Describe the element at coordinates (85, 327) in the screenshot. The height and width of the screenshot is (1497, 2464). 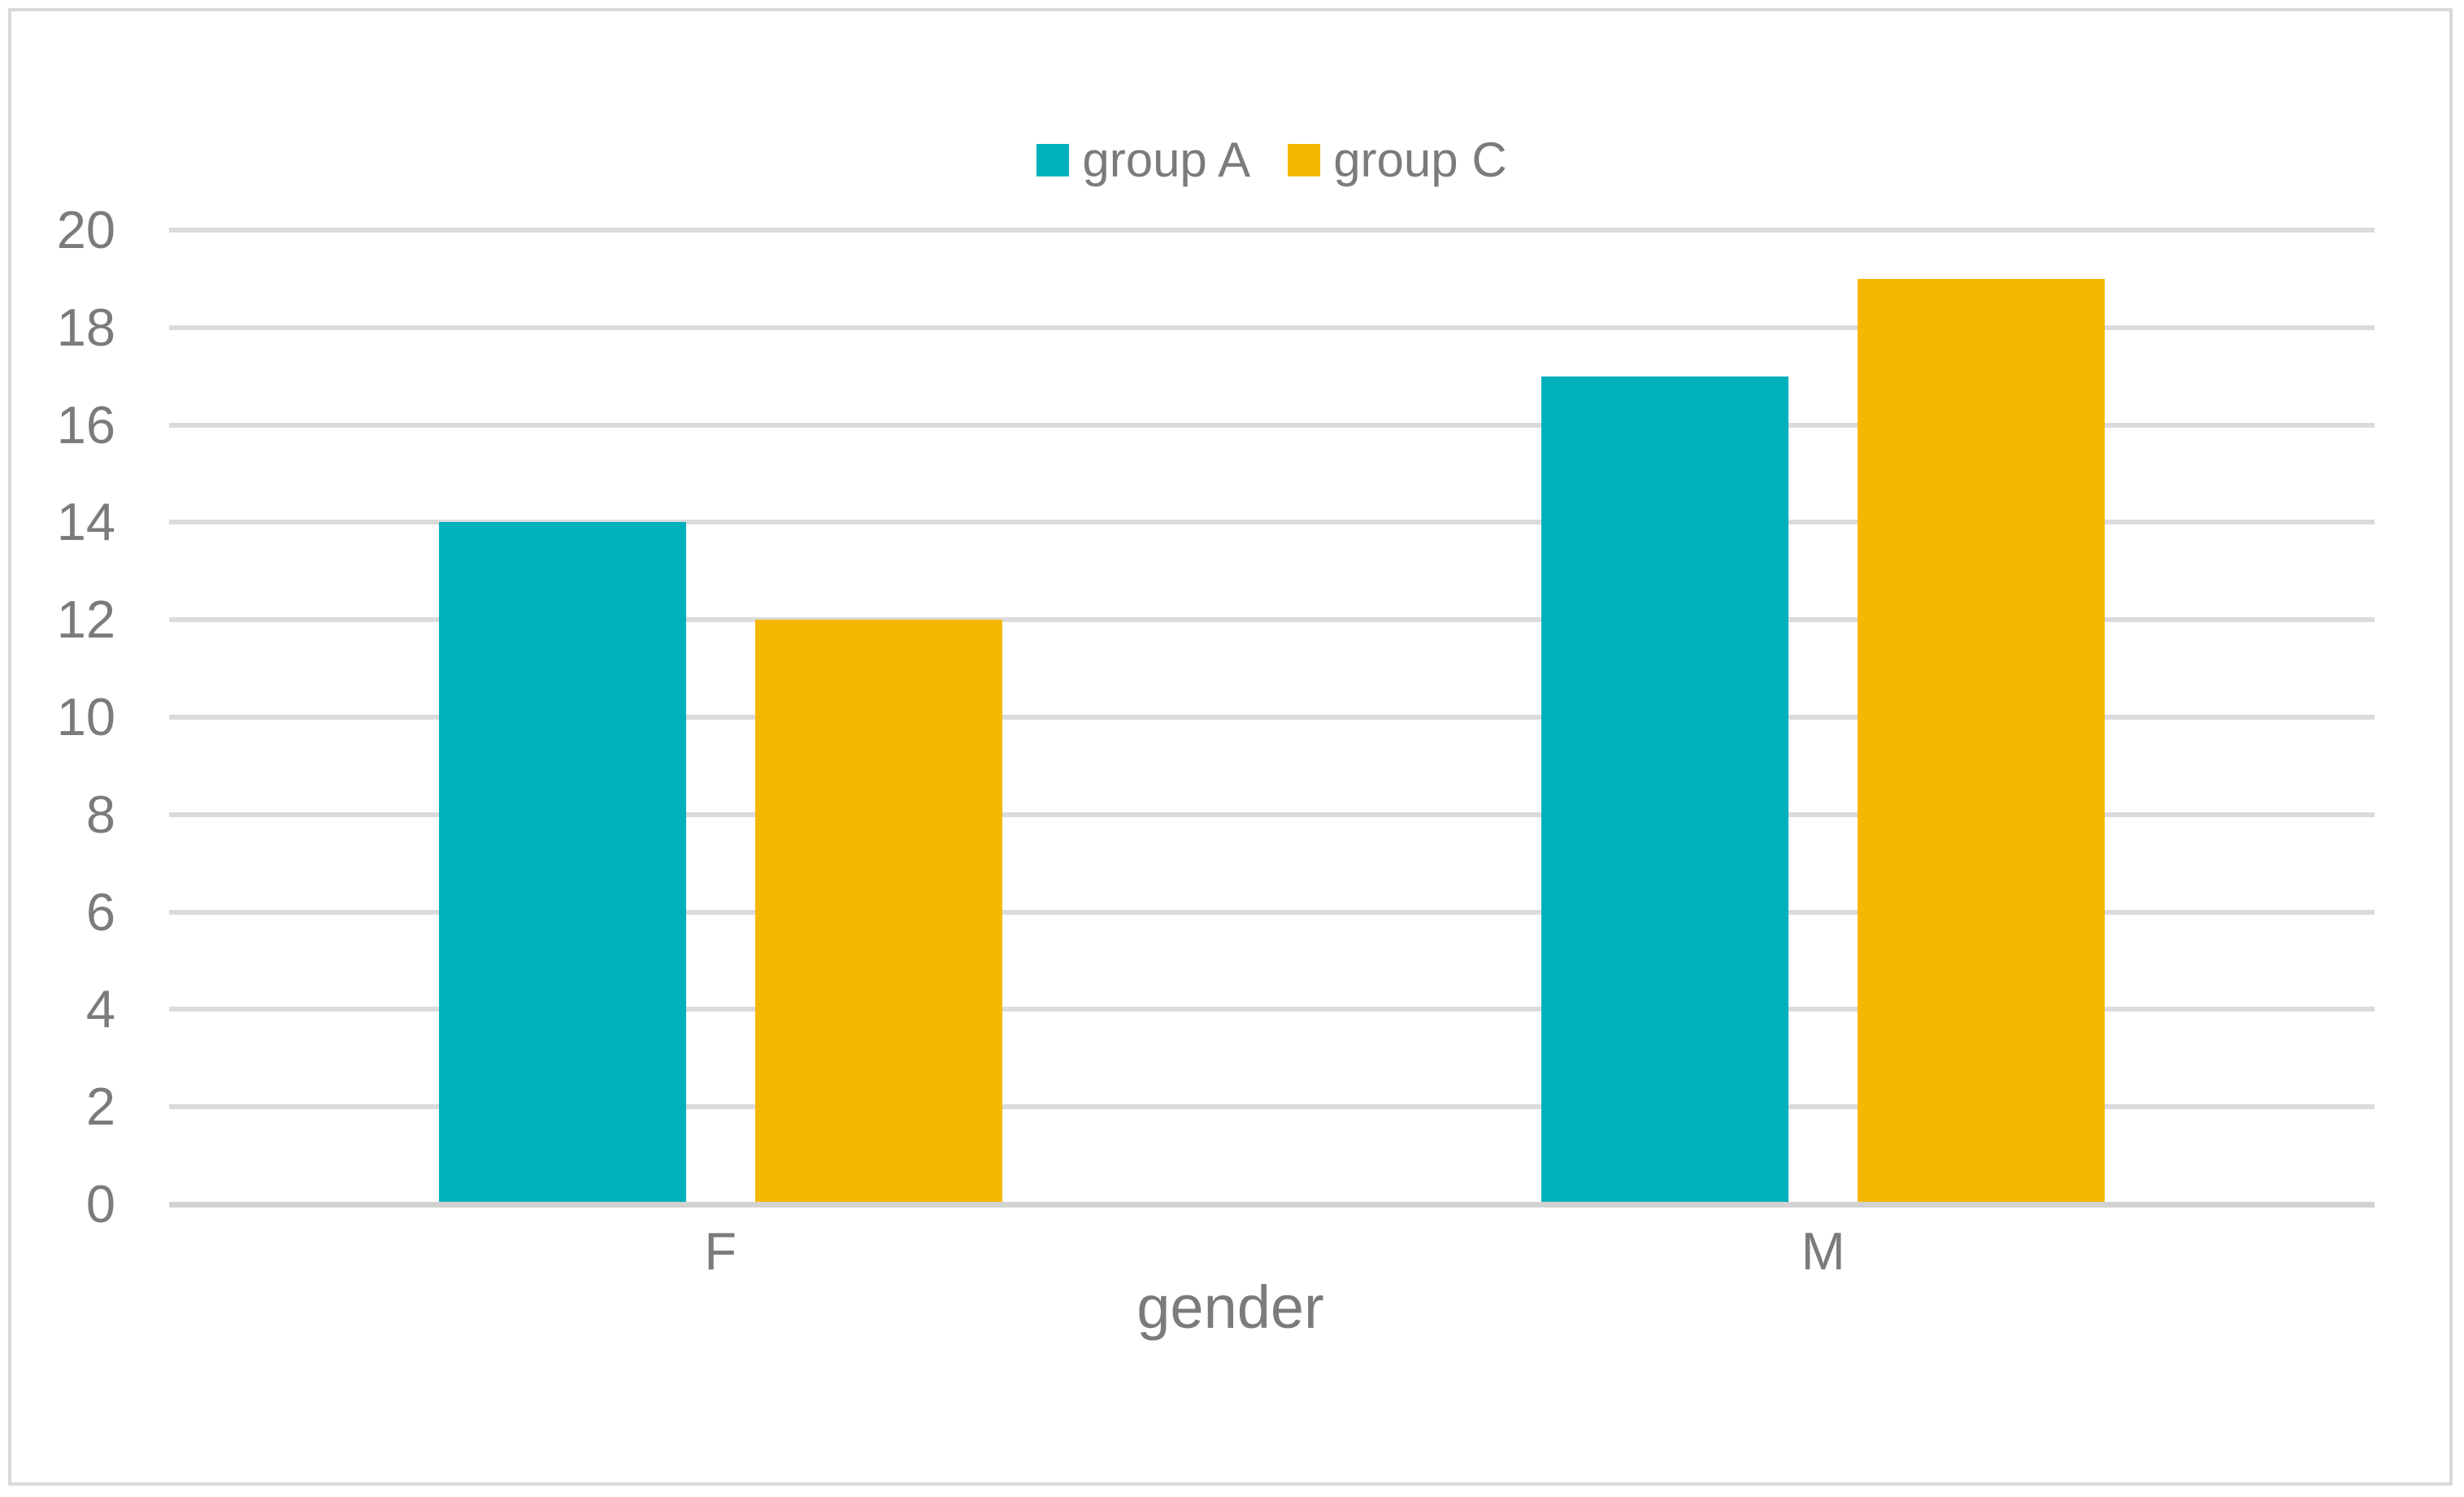
I see `y-tick-label-18: 18` at that location.